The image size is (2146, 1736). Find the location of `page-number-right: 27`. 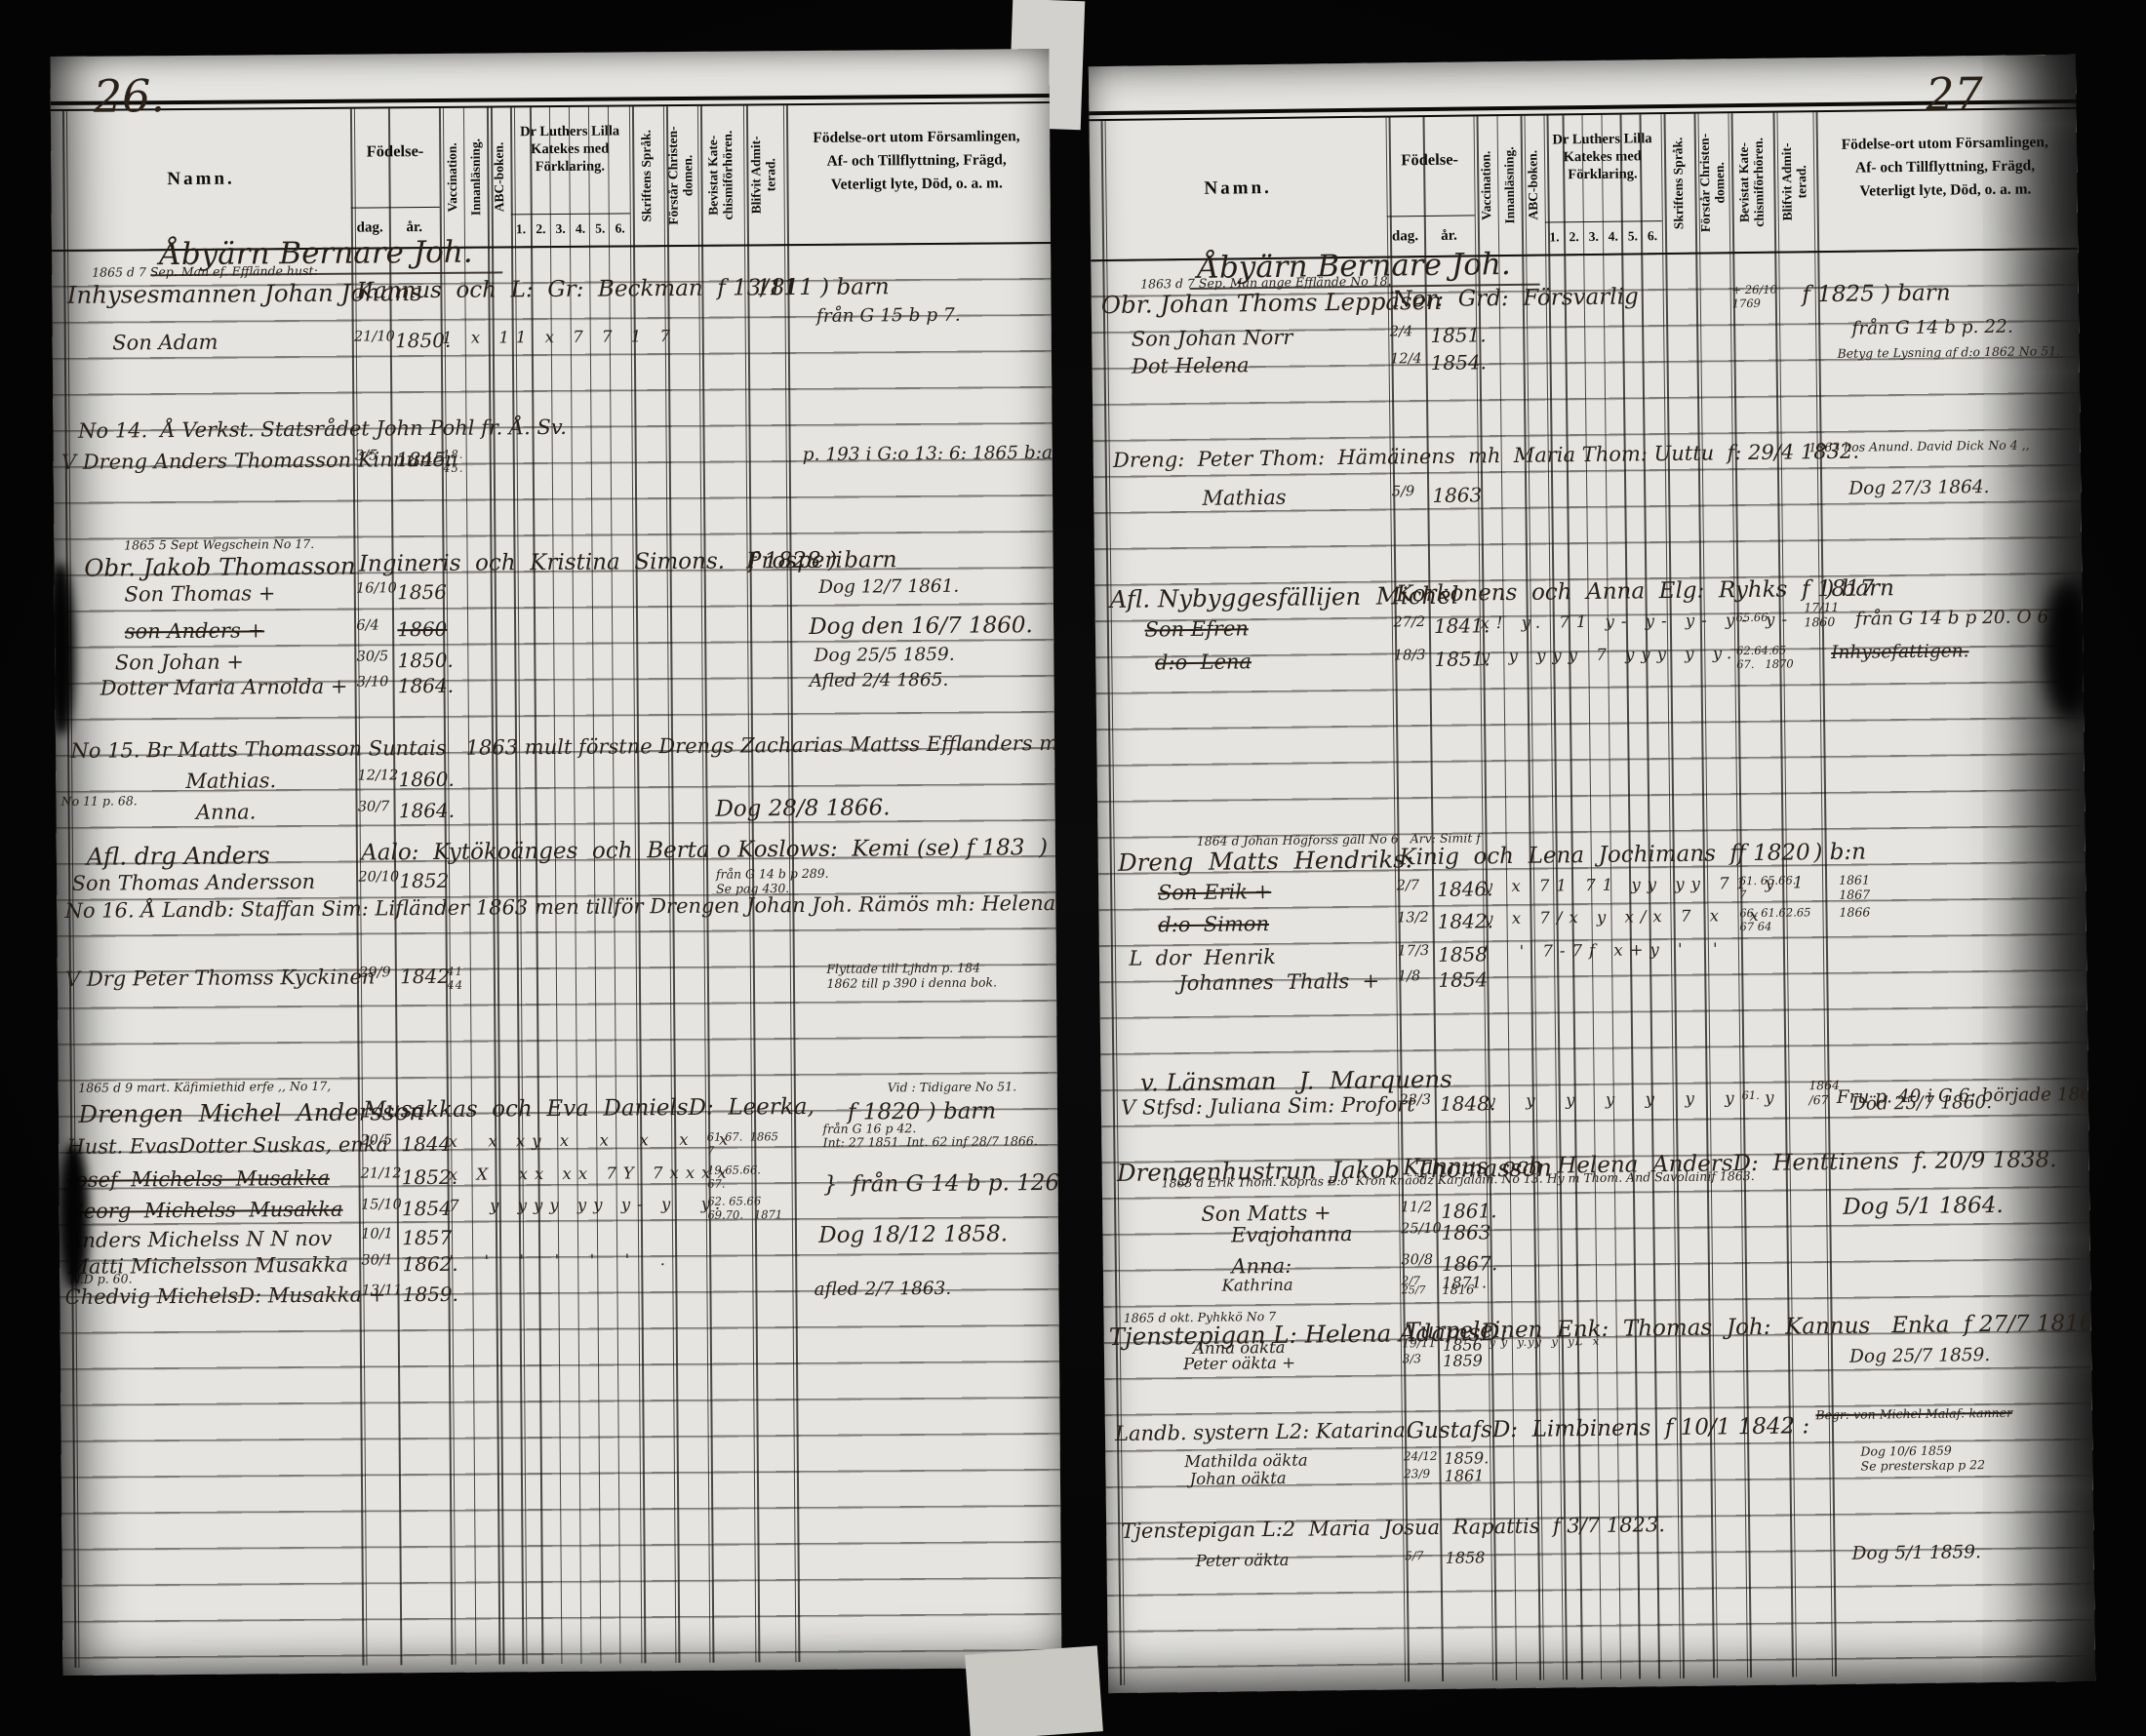

page-number-right: 27 is located at coordinates (1954, 94).